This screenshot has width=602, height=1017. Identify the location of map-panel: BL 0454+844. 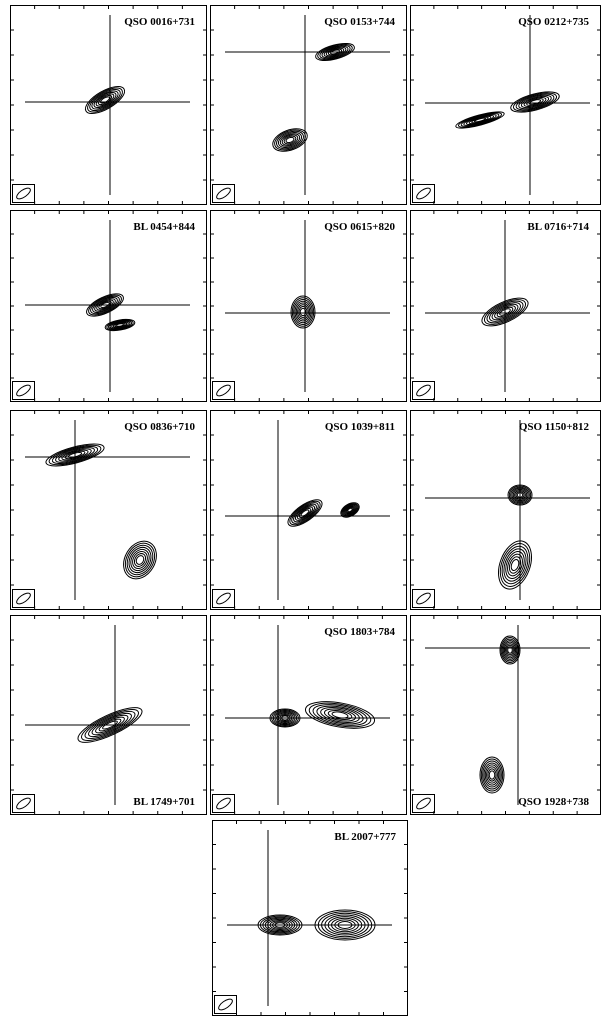
(108, 306).